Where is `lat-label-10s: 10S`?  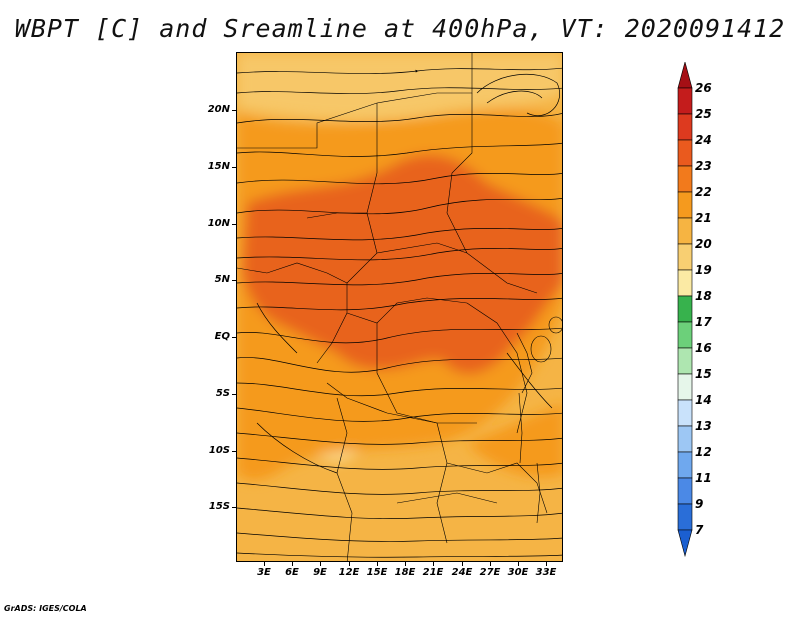 lat-label-10s: 10S is located at coordinates (219, 450).